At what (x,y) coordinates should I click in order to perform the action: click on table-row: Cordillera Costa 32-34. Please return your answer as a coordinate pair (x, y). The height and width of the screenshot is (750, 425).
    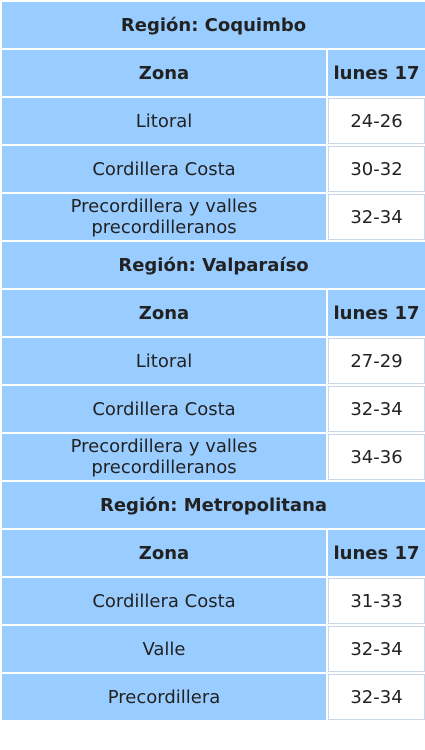
    Looking at the image, I should click on (213, 409).